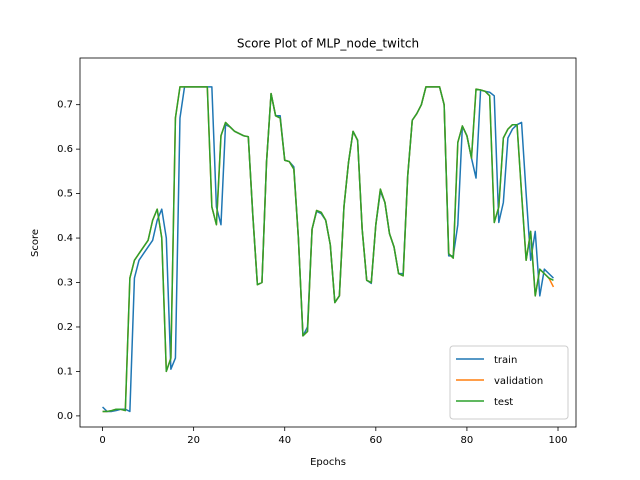  What do you see at coordinates (65, 105) in the screenshot?
I see `y-tick-label: 0.7` at bounding box center [65, 105].